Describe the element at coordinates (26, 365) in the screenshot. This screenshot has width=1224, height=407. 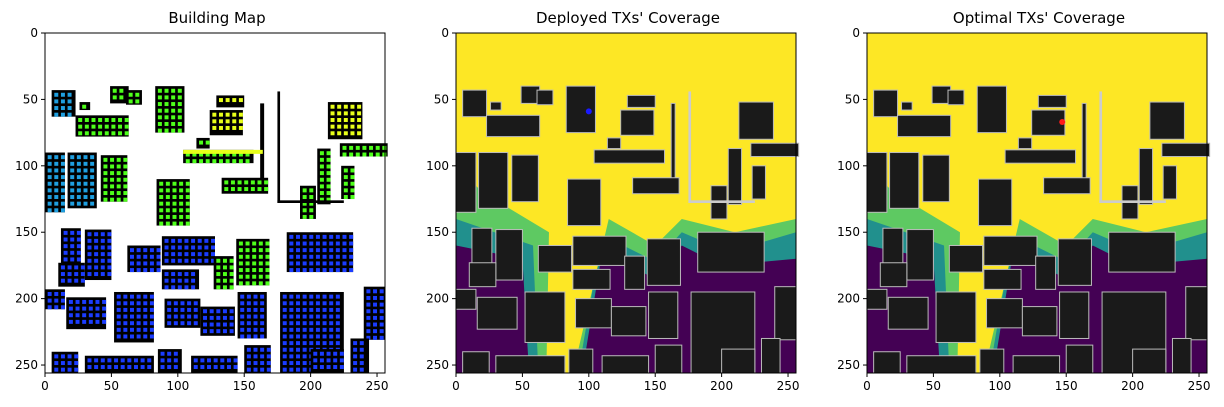
I see `y-tick-label: 250` at that location.